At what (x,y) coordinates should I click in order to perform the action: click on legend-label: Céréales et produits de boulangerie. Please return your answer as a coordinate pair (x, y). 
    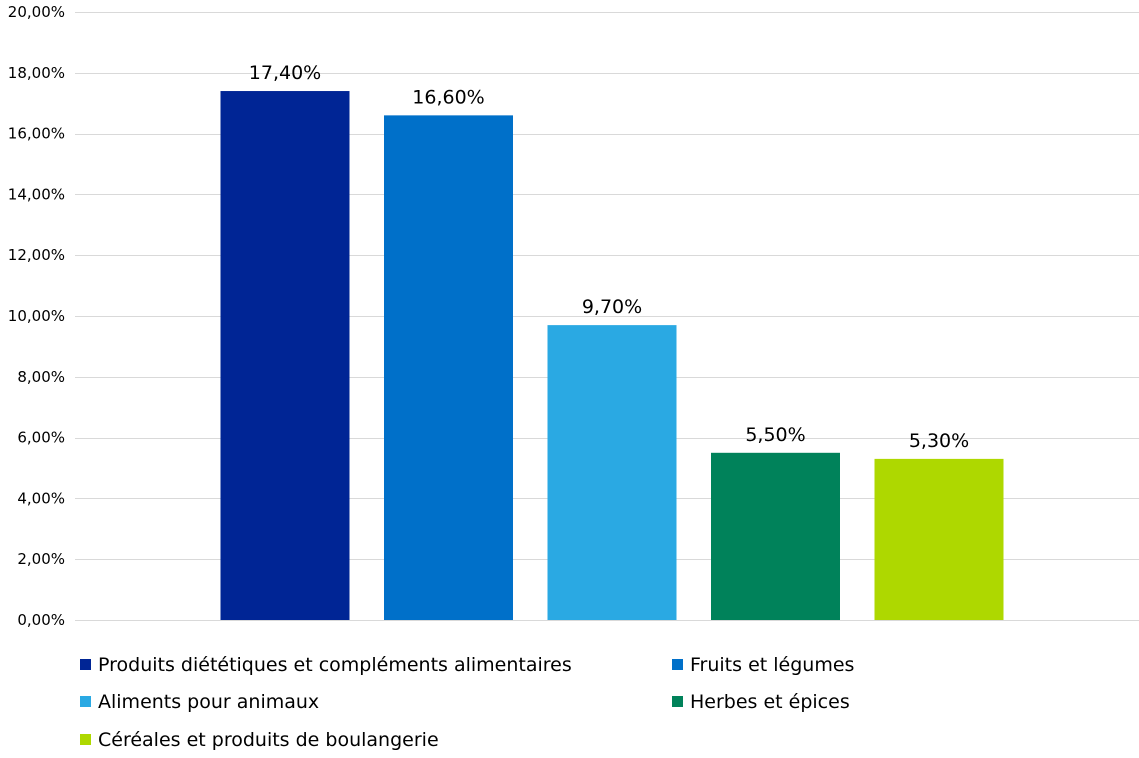
    Looking at the image, I should click on (268, 740).